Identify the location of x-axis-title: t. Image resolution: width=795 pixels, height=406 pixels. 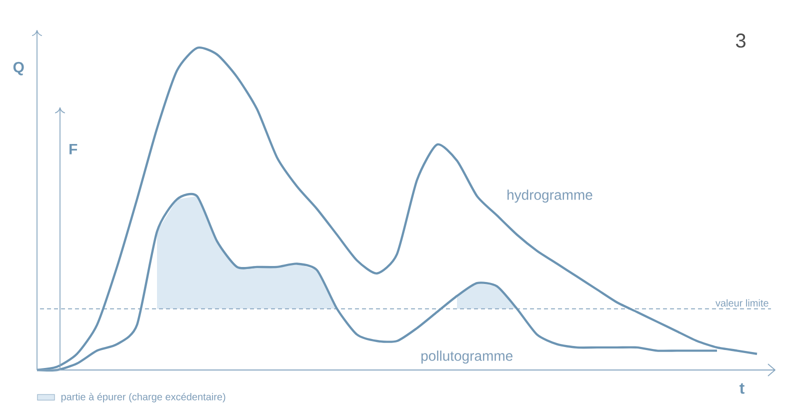
(742, 388).